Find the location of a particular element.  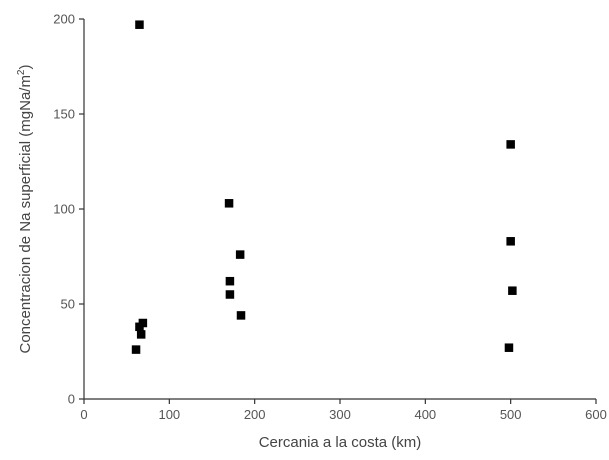

y-tick-label: 0 is located at coordinates (71, 399).